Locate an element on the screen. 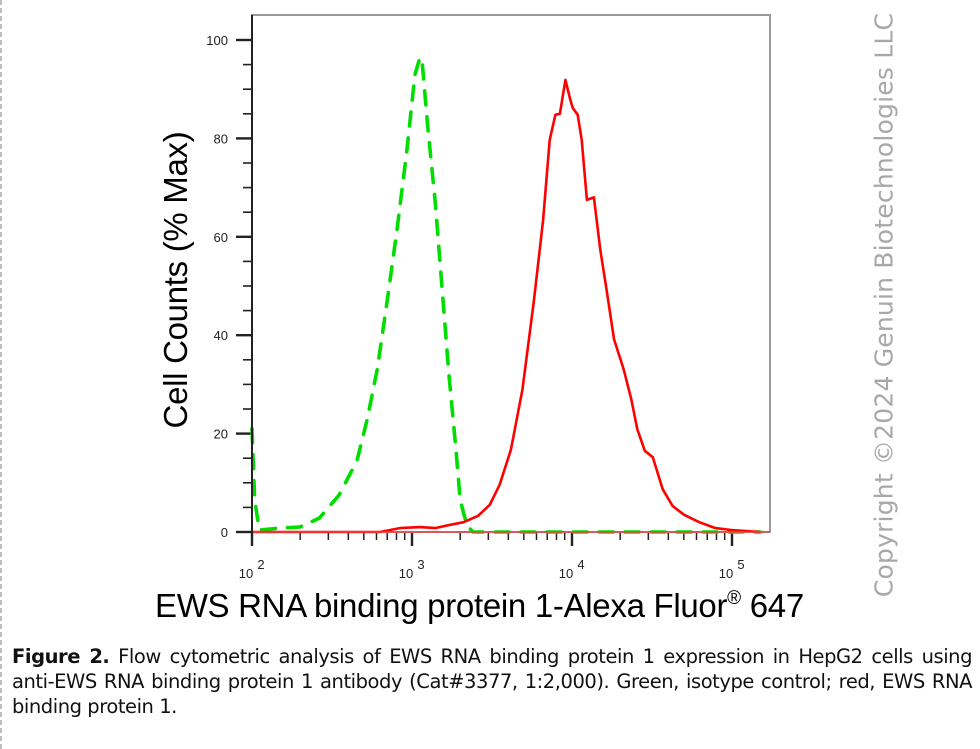 This screenshot has height=749, width=980. y-axis-ticks: 0 20 40 60 80 100 is located at coordinates (229, 286).